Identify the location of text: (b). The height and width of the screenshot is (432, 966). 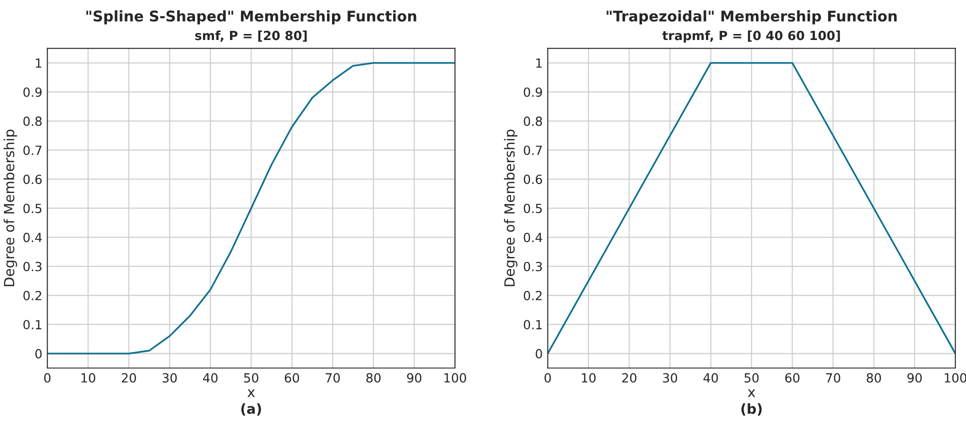
(751, 409).